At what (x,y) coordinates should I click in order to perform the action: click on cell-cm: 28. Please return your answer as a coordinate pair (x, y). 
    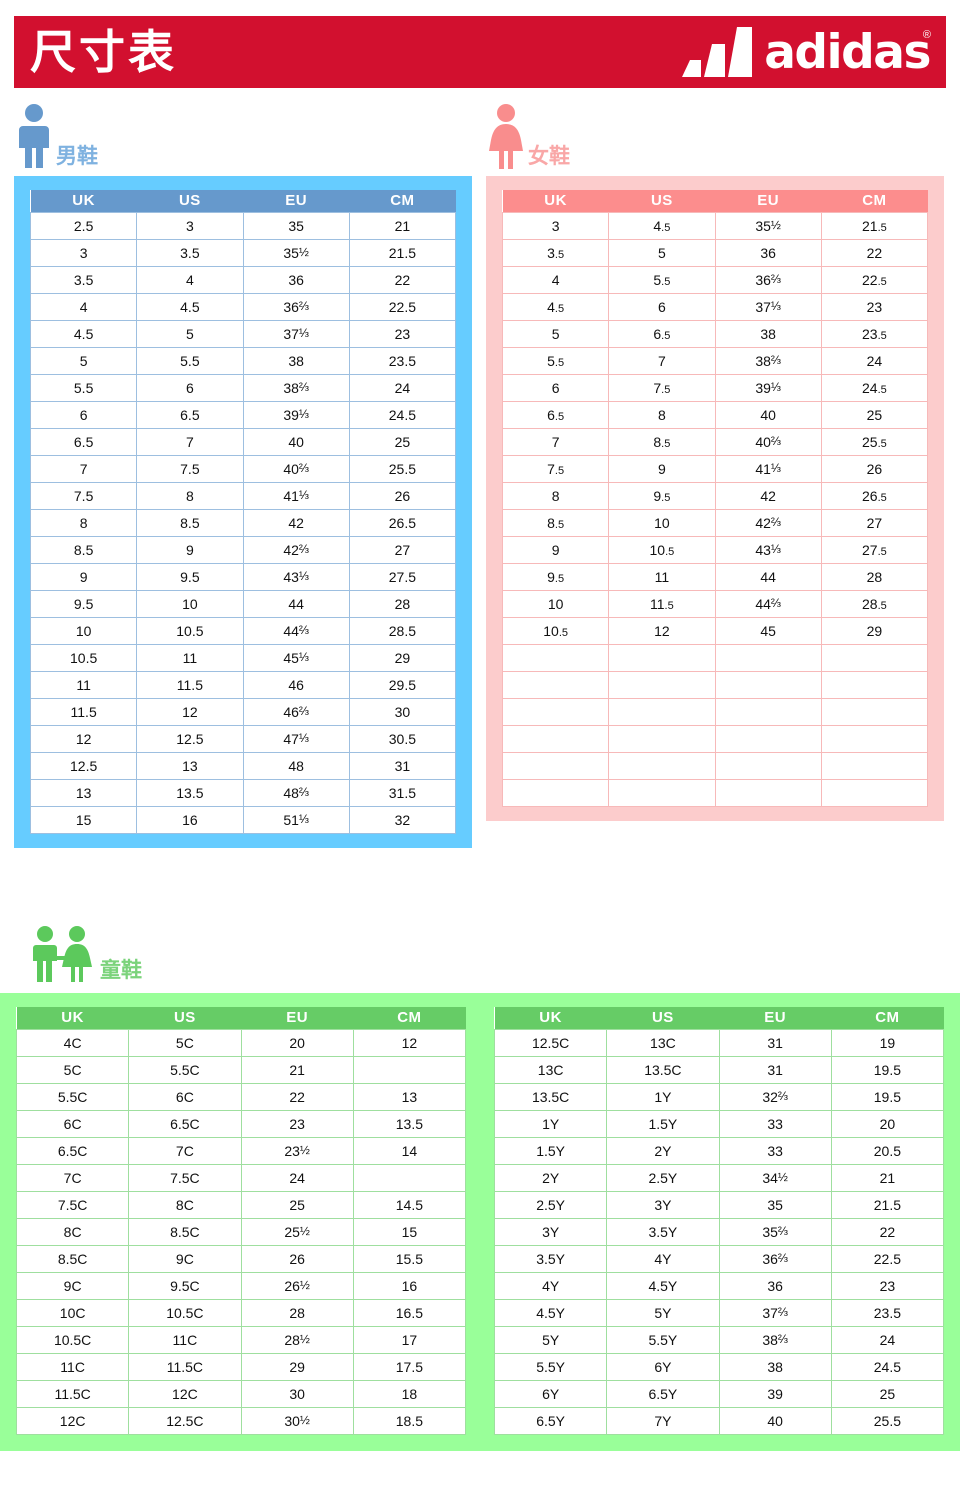
    Looking at the image, I should click on (402, 603).